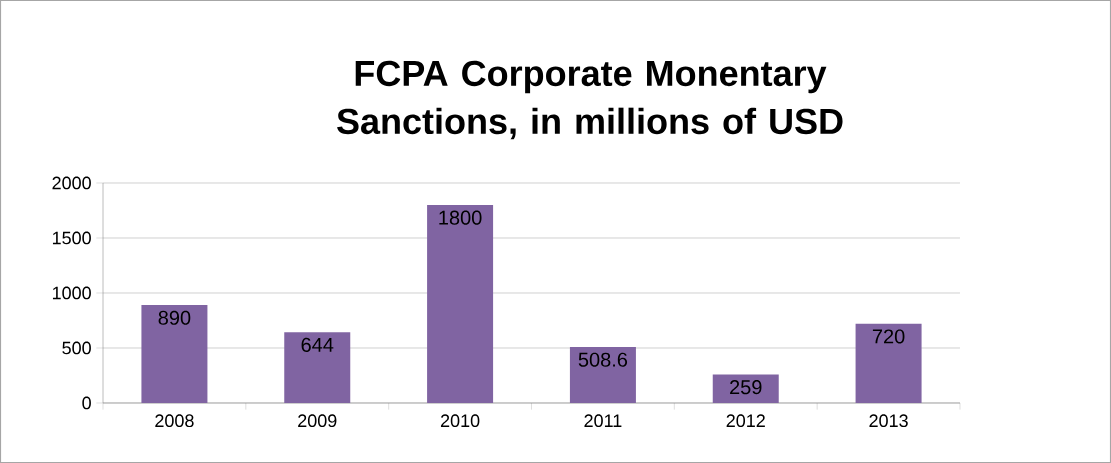  I want to click on data-label: 1800, so click(460, 217).